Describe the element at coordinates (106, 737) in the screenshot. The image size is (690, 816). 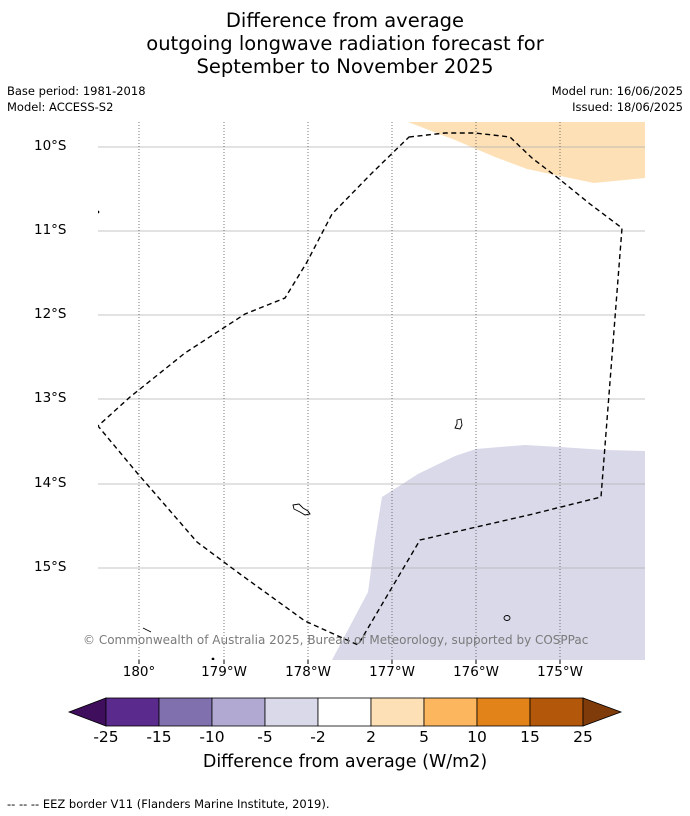
I see `colorbar-tick-label: -25` at that location.